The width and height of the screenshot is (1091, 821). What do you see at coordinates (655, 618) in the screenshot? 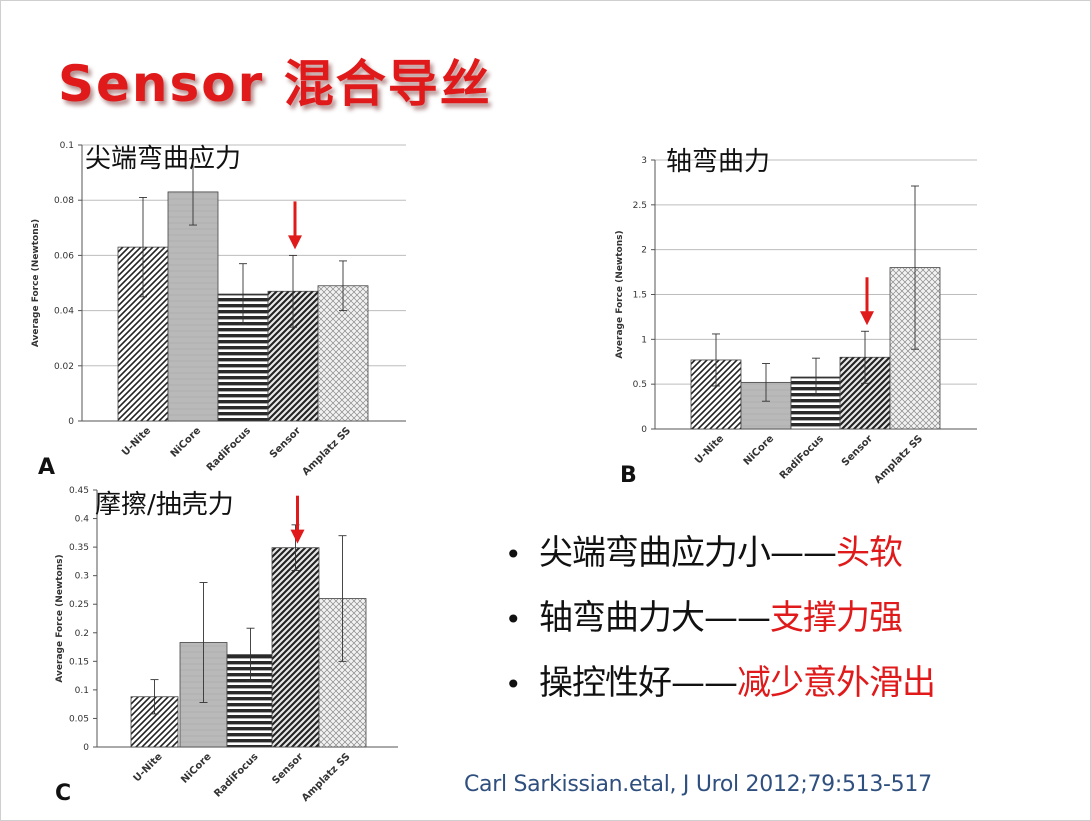
I see `bullet-main-text: 轴弯曲力大——` at bounding box center [655, 618].